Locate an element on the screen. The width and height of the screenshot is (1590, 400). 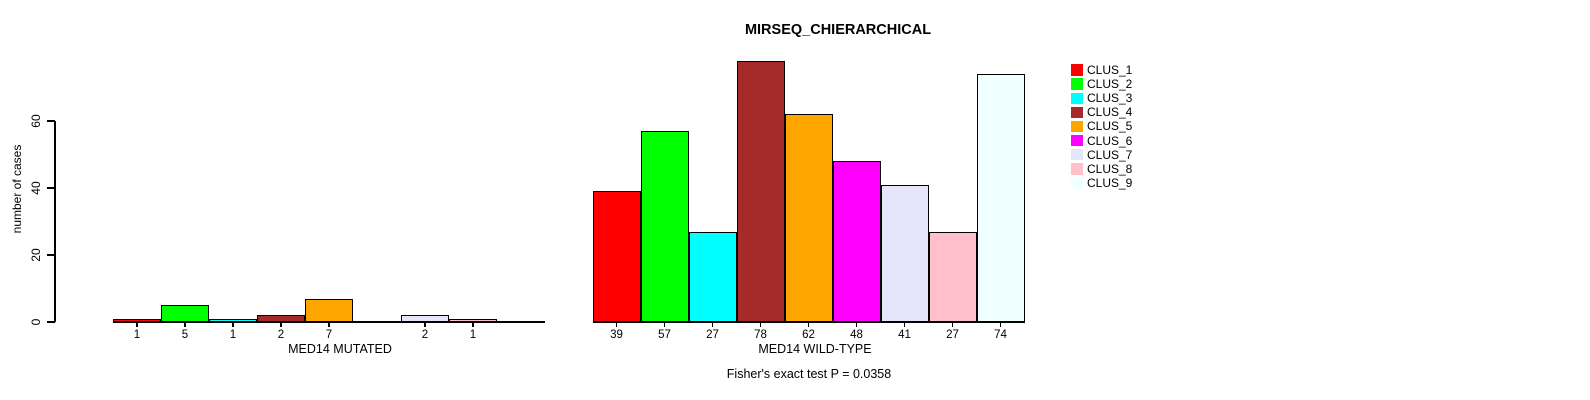
legend-label: CLUS_5 is located at coordinates (1110, 126).